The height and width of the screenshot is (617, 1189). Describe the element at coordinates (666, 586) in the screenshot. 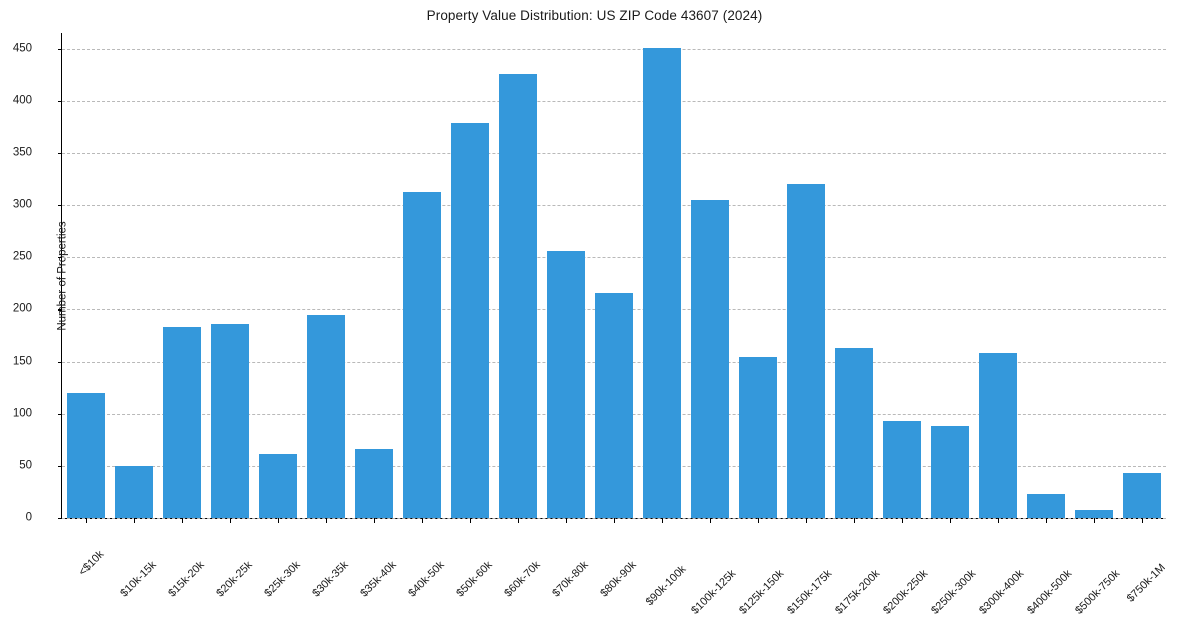

I see `x-tick-label: $90k-100k` at that location.